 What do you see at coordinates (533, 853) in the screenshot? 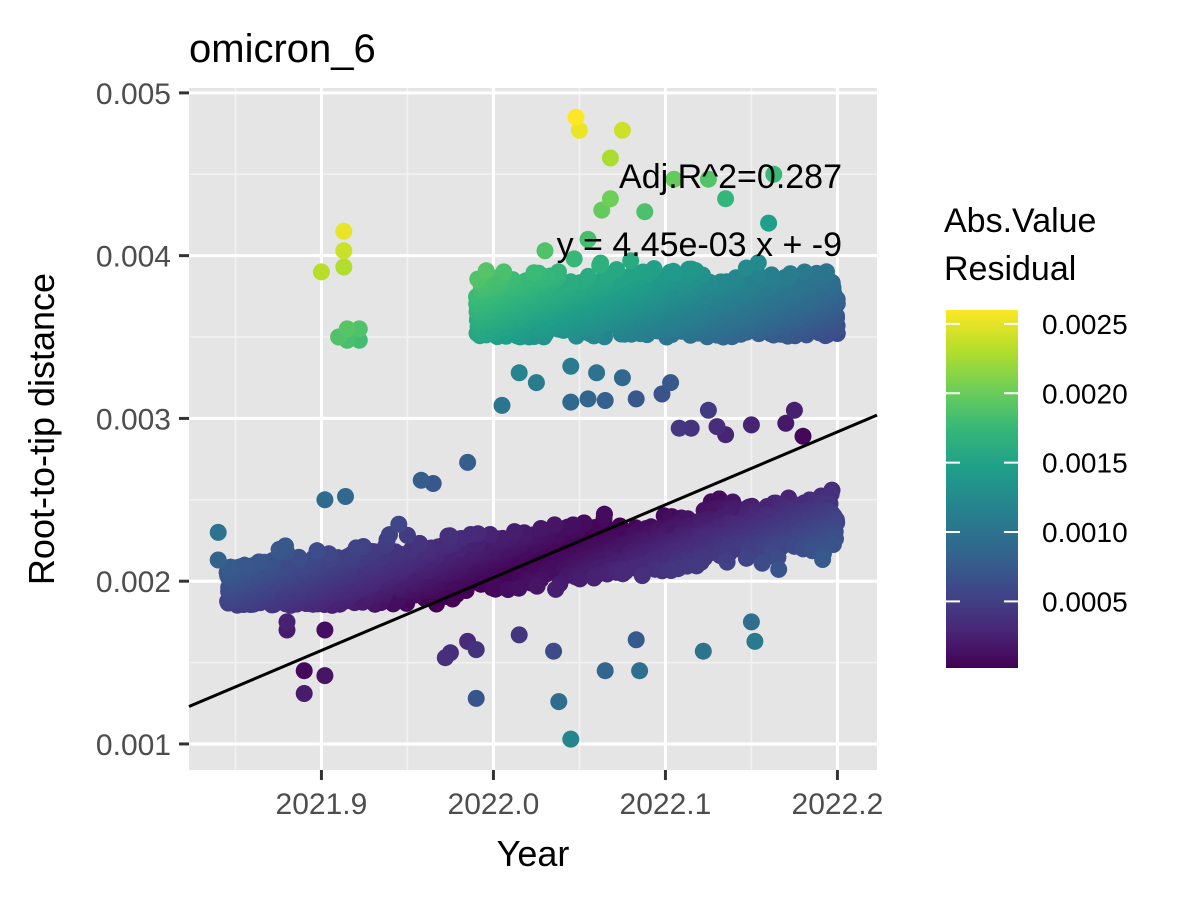
I see `x-axis-label: Year` at bounding box center [533, 853].